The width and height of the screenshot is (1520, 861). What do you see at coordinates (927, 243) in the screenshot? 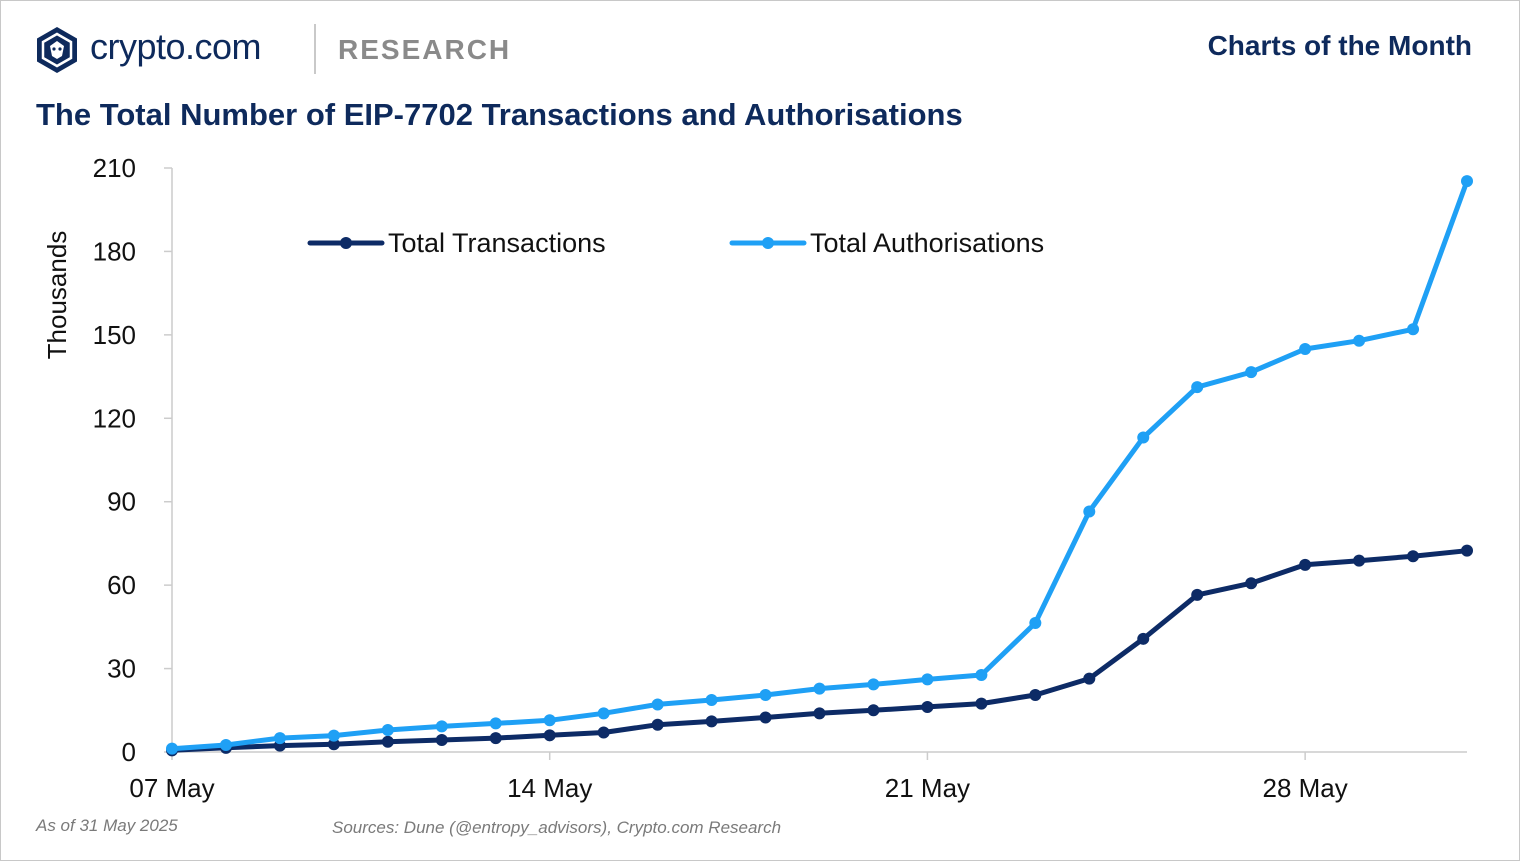
I see `legend-label-authorisations: Total Authorisations` at bounding box center [927, 243].